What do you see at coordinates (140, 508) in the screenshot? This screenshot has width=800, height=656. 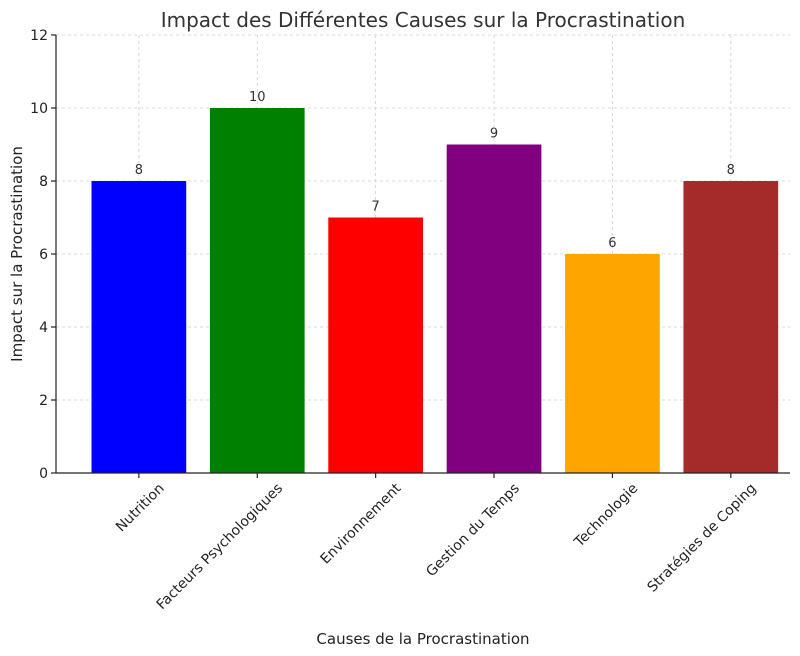 I see `x-tick-label: Nutrition` at bounding box center [140, 508].